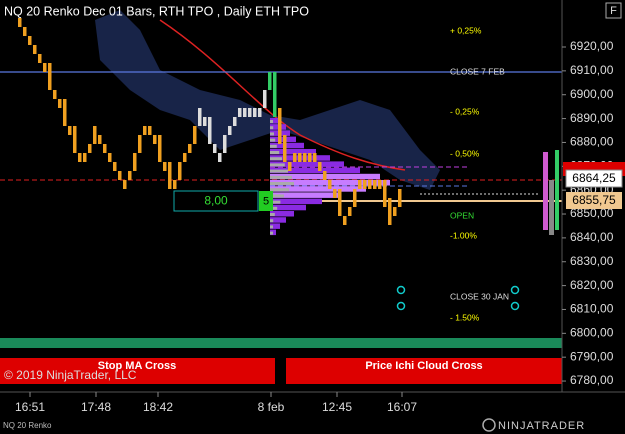 This screenshot has width=625, height=434. What do you see at coordinates (337, 407) in the screenshot?
I see `time-label: 12:45` at bounding box center [337, 407].